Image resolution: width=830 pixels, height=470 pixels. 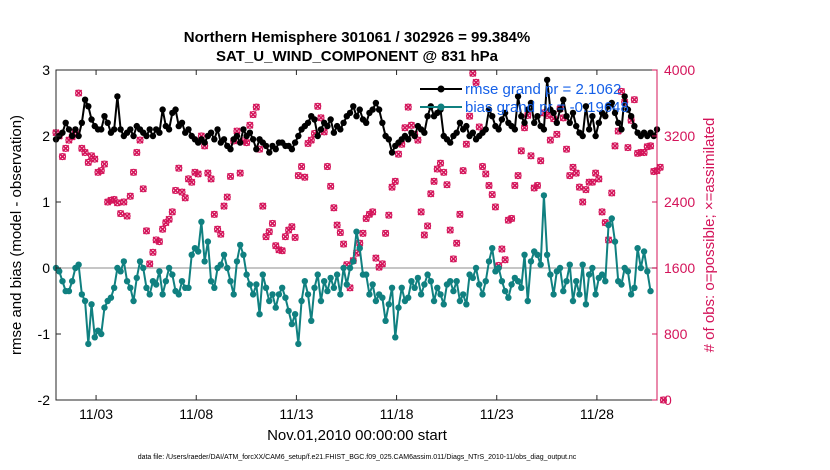 I want to click on y-tick-label: 3, so click(x=46, y=70).